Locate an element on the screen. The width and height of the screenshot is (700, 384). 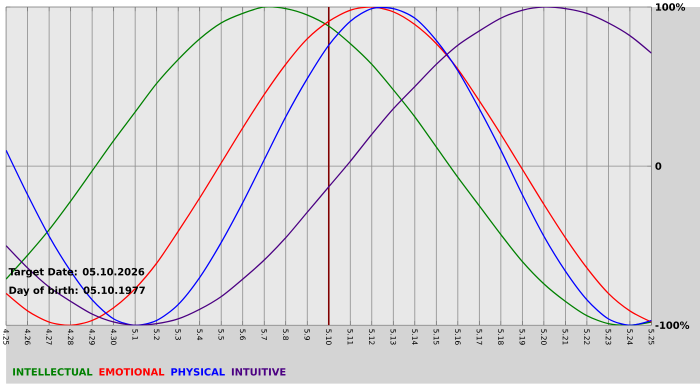
text: PHYSICAL is located at coordinates (198, 372).